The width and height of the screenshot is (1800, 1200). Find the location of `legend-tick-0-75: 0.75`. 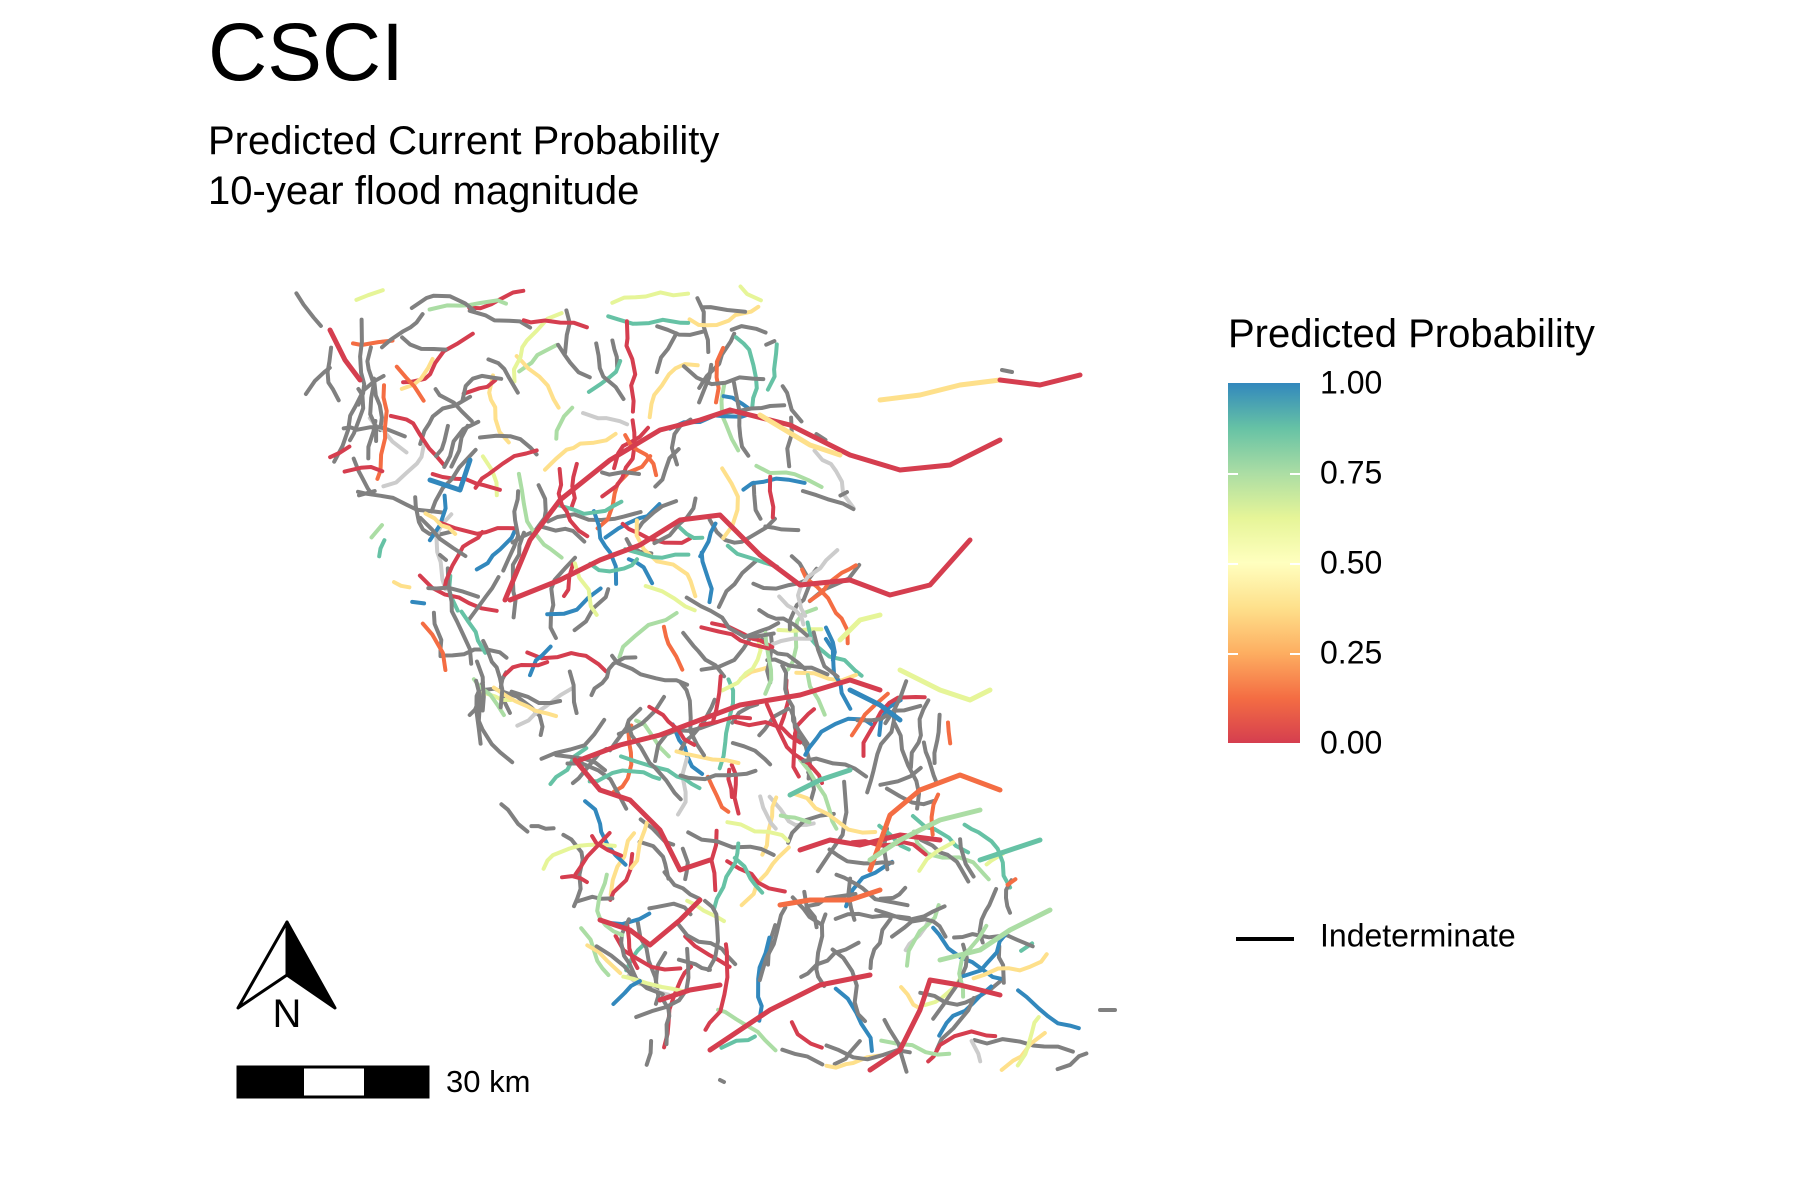

legend-tick-0-75: 0.75 is located at coordinates (1351, 472).